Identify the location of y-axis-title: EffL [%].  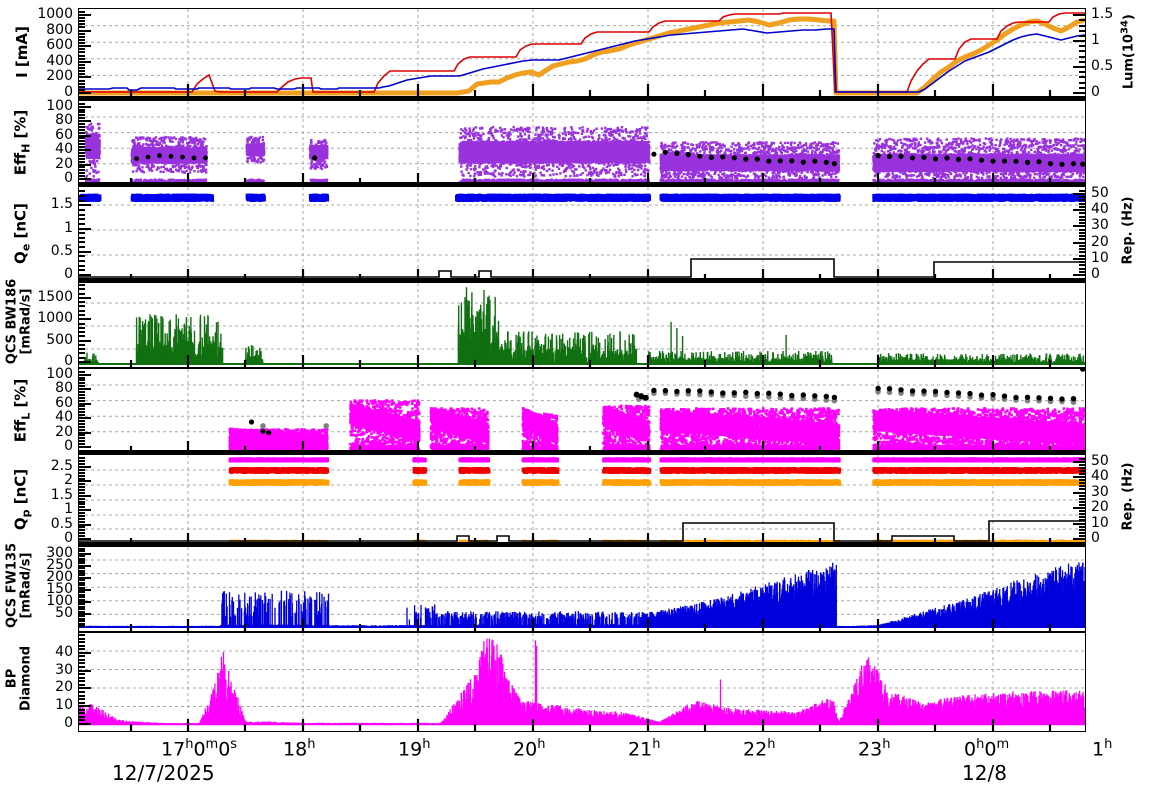
(22, 411).